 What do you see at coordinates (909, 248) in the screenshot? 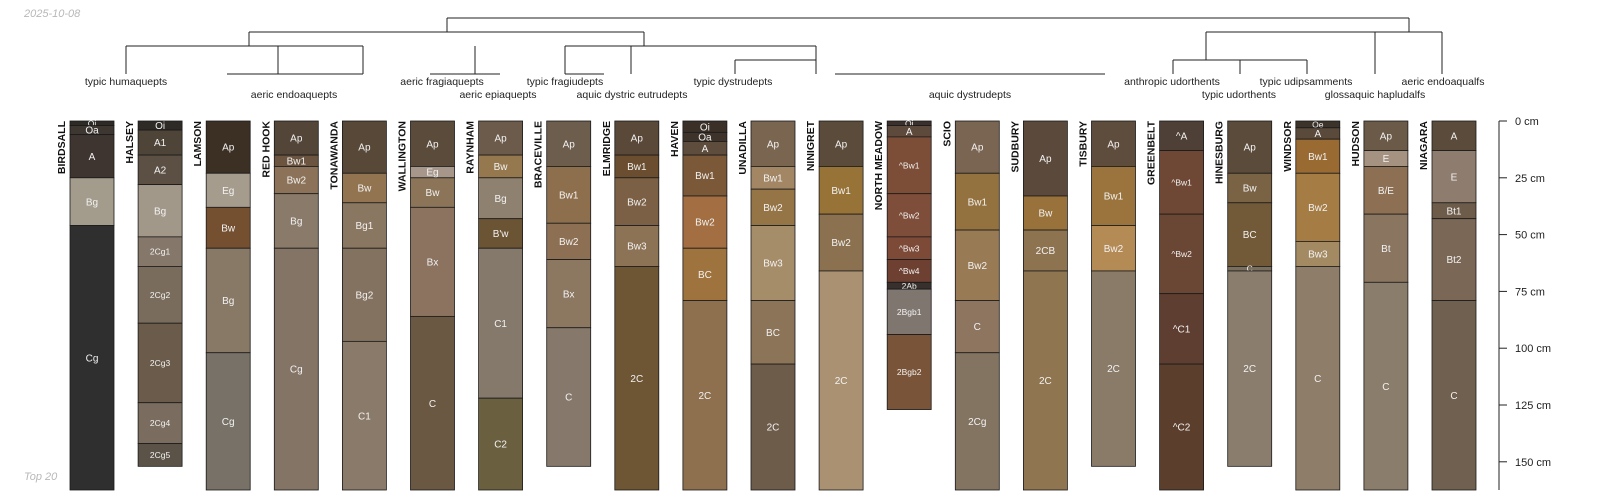
I see `horizon-label: ^Bw3` at bounding box center [909, 248].